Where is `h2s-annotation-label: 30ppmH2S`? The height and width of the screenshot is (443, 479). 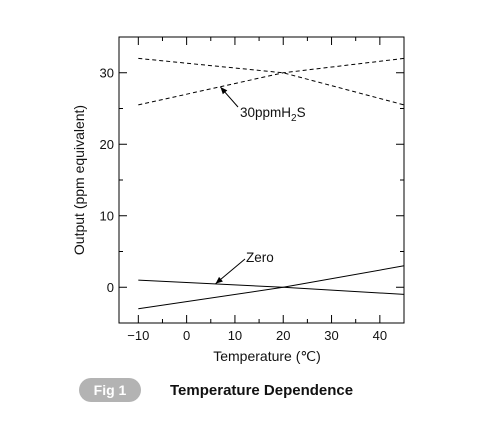 h2s-annotation-label: 30ppmH2S is located at coordinates (273, 114).